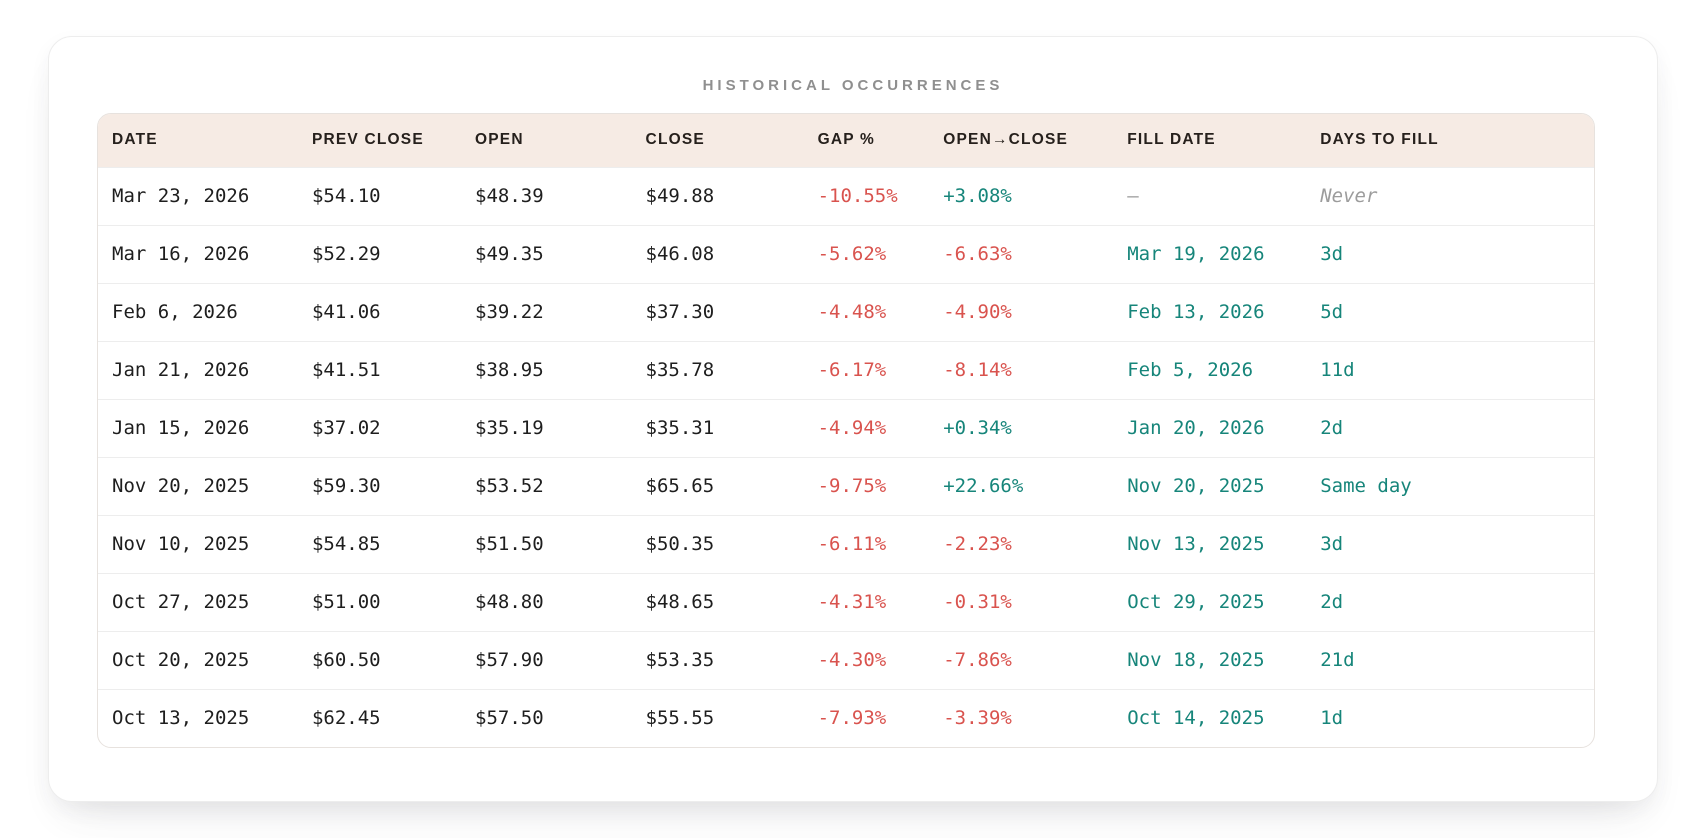 The image size is (1706, 838). I want to click on column-header-prev-close: PREV CLOSE, so click(381, 140).